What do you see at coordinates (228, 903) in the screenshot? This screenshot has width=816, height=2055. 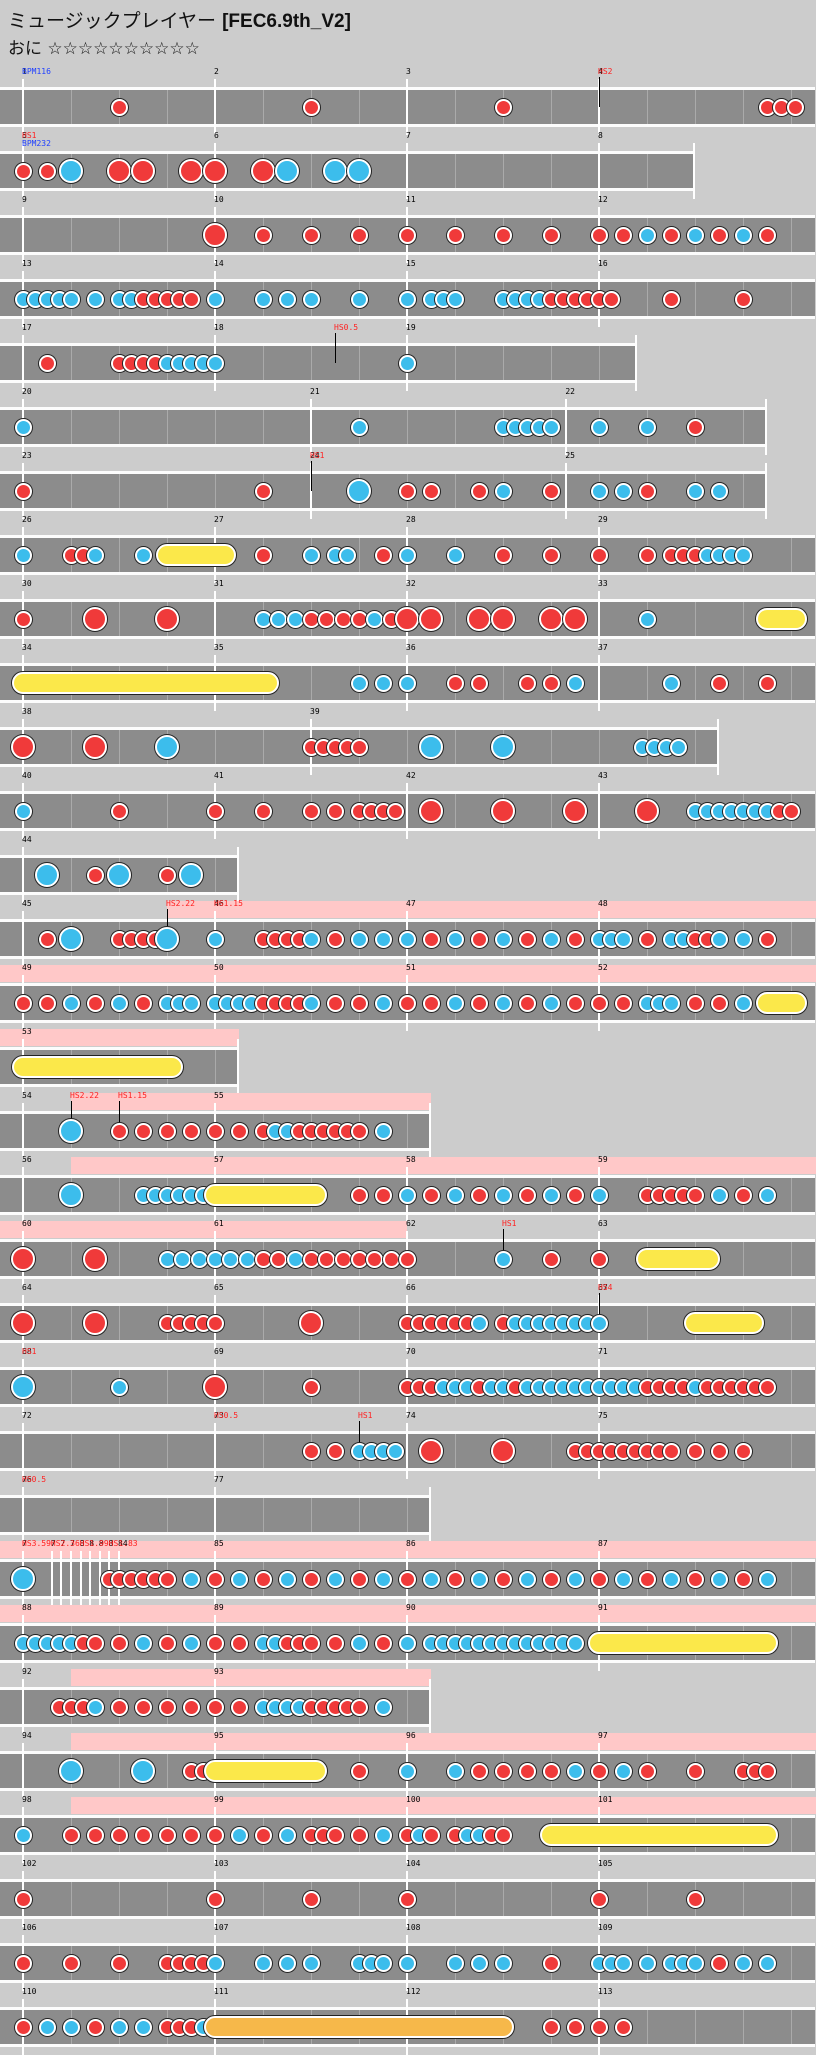 I see `speed-event: HS1.15` at bounding box center [228, 903].